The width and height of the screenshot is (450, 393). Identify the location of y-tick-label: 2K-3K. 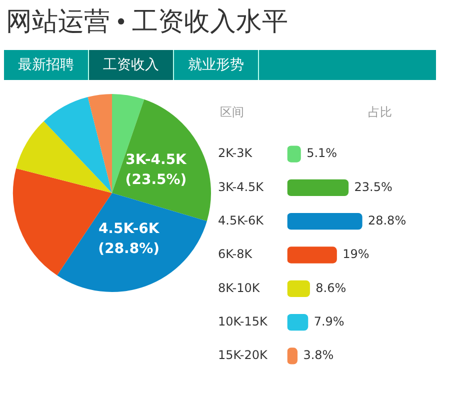
(236, 153).